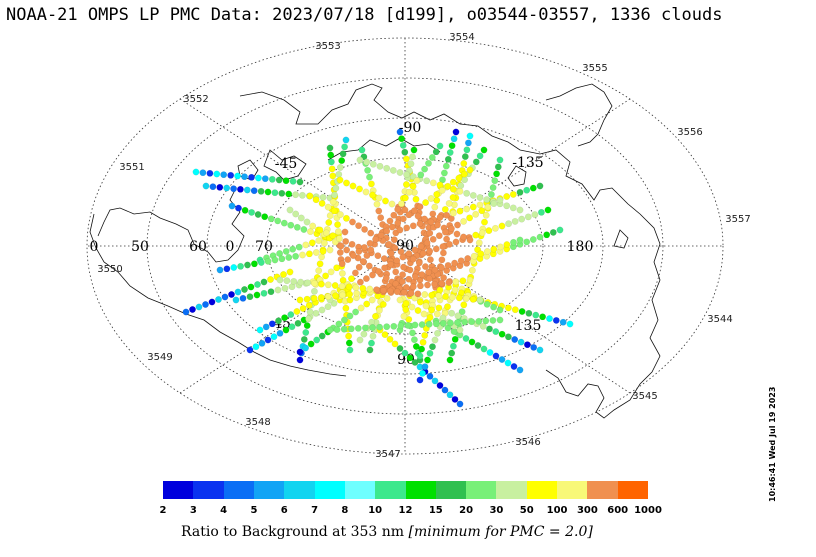  Describe the element at coordinates (198, 247) in the screenshot. I see `grid-label-lat-60: 60` at that location.